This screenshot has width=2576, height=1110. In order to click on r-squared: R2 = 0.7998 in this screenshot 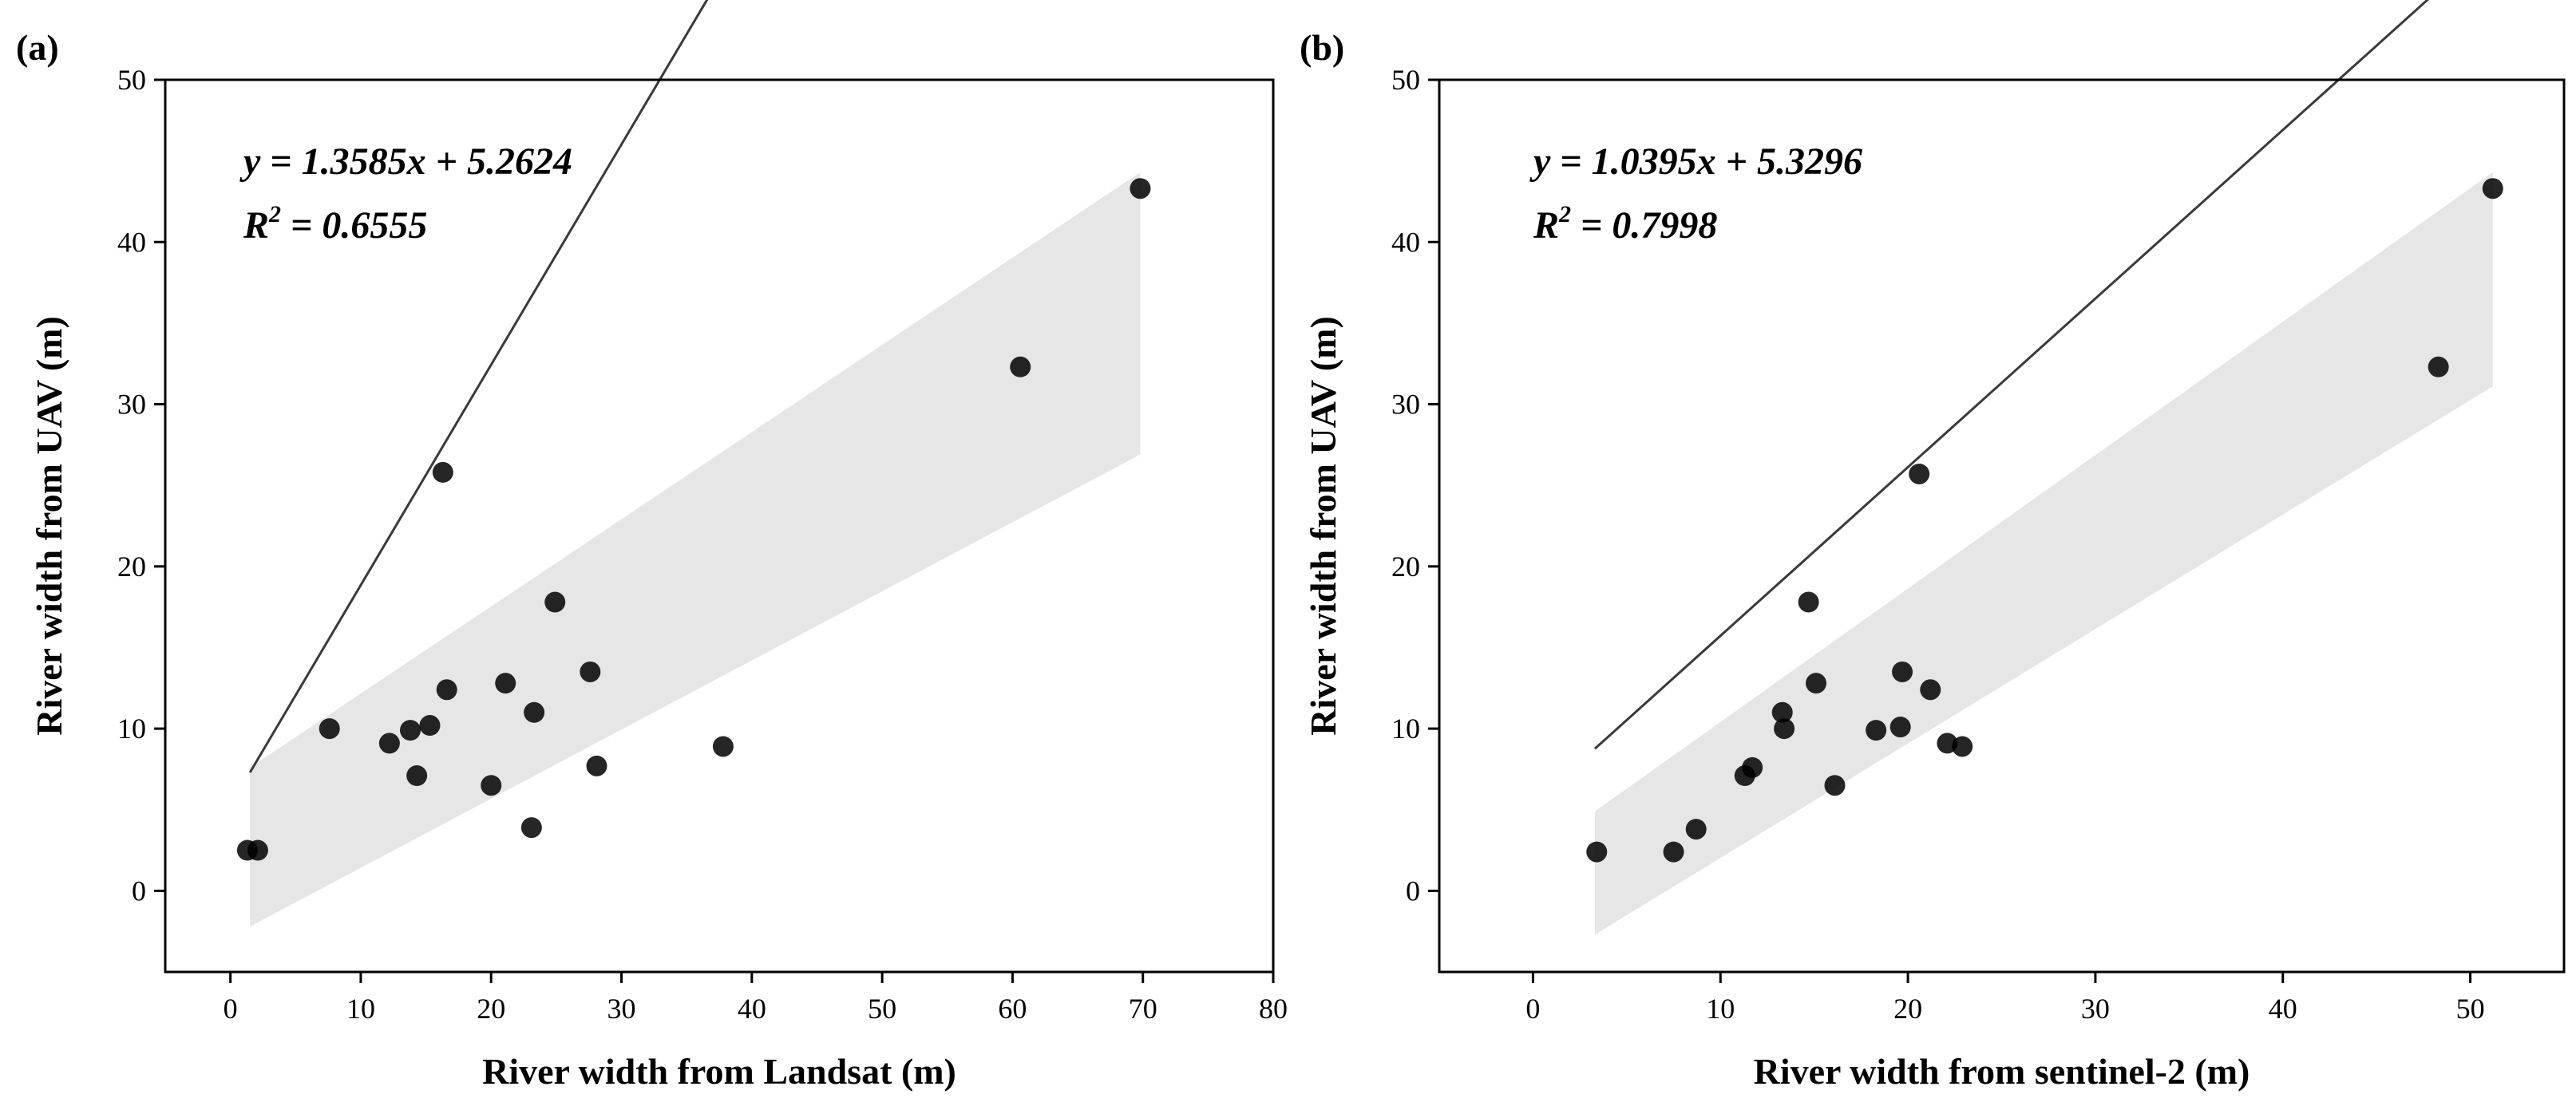, I will do `click(1625, 224)`.